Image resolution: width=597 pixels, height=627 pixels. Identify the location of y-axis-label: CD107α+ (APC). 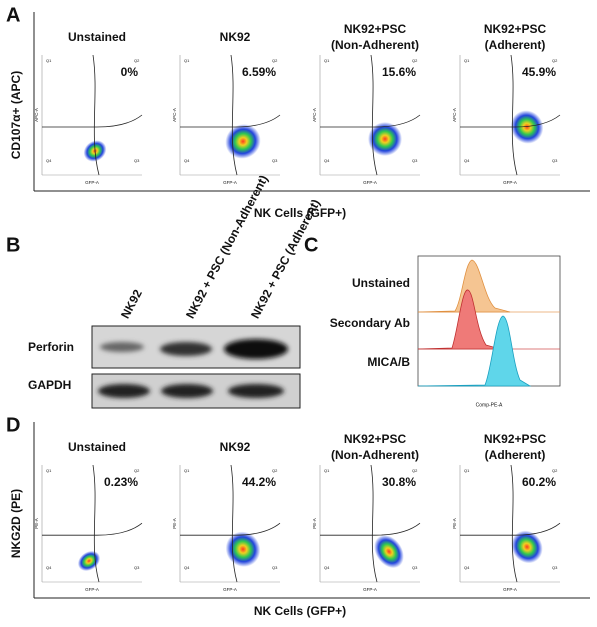
(16, 115).